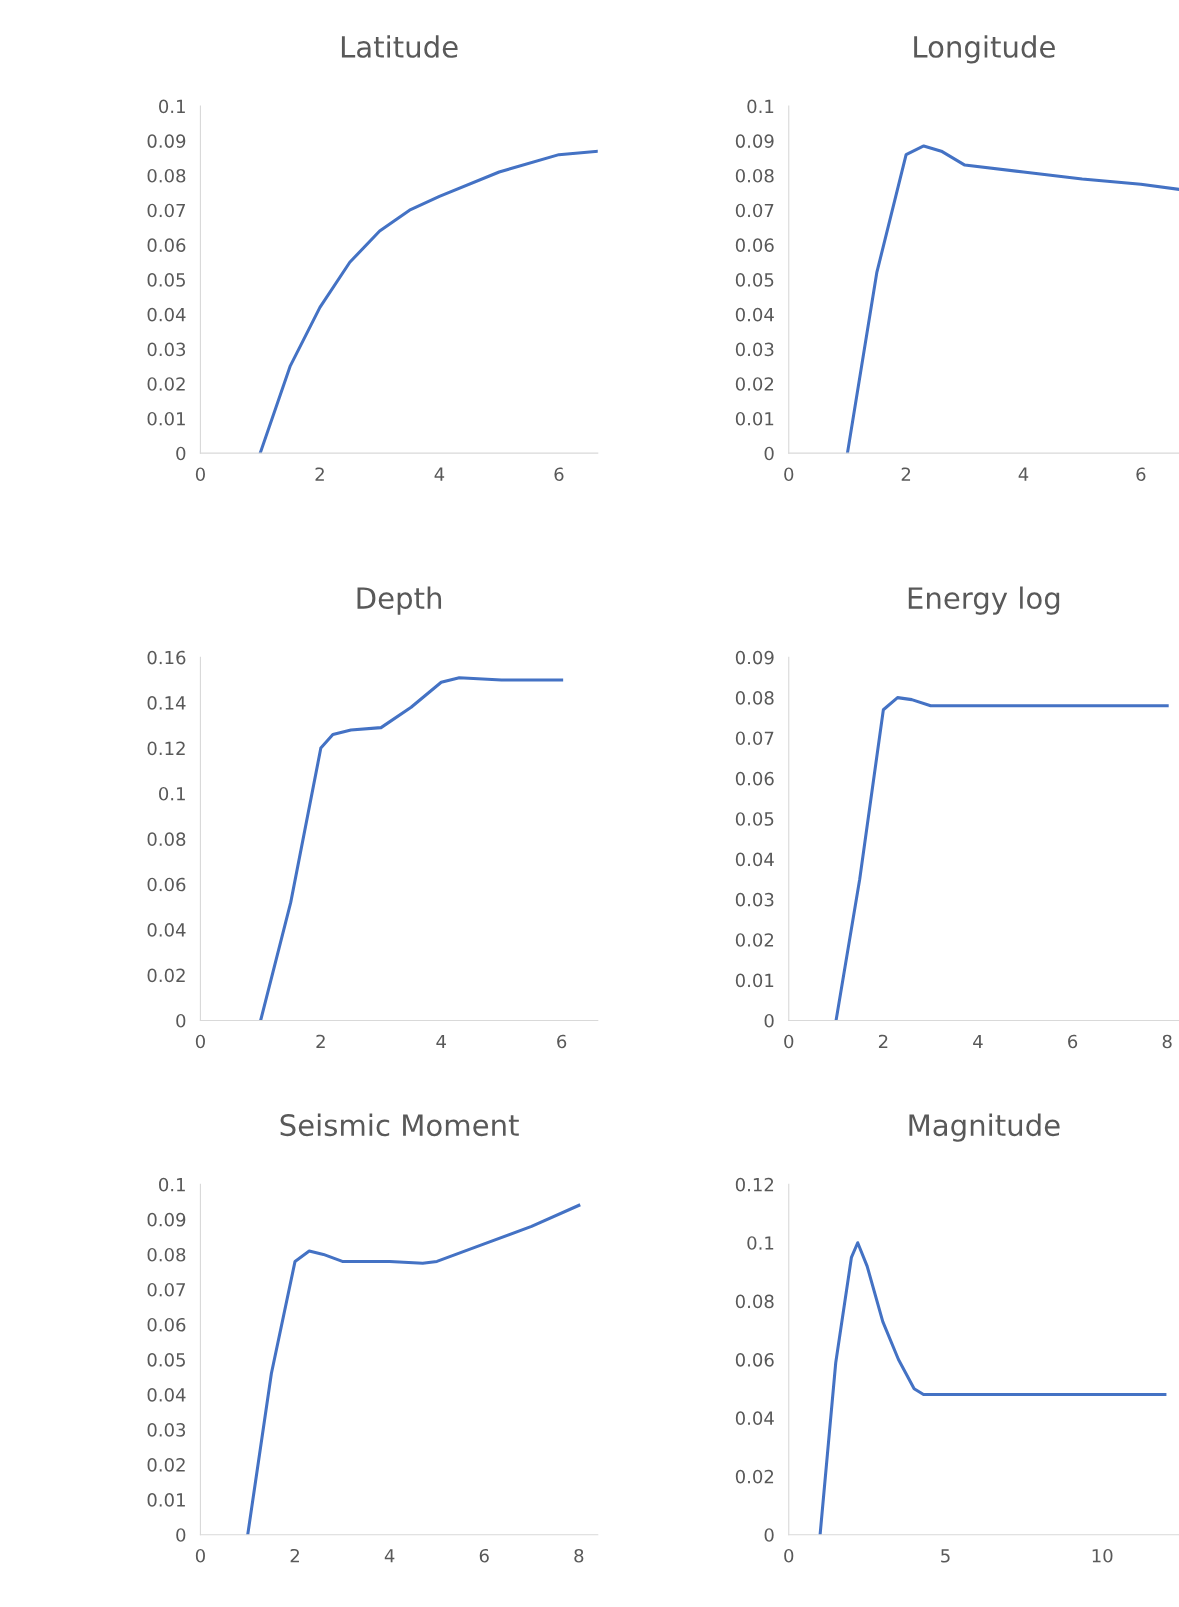  Describe the element at coordinates (984, 600) in the screenshot. I see `chart-title: Energy log` at that location.